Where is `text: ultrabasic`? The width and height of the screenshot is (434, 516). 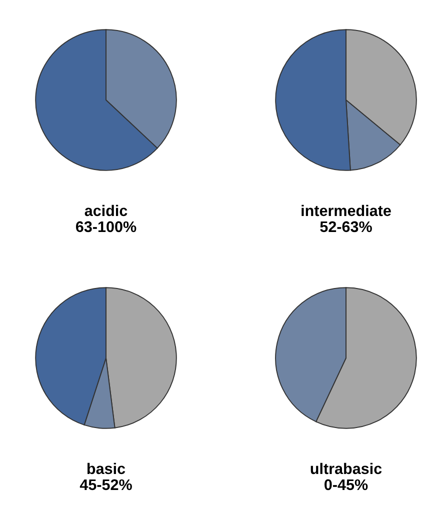
text: ultrabasic is located at coordinates (346, 468).